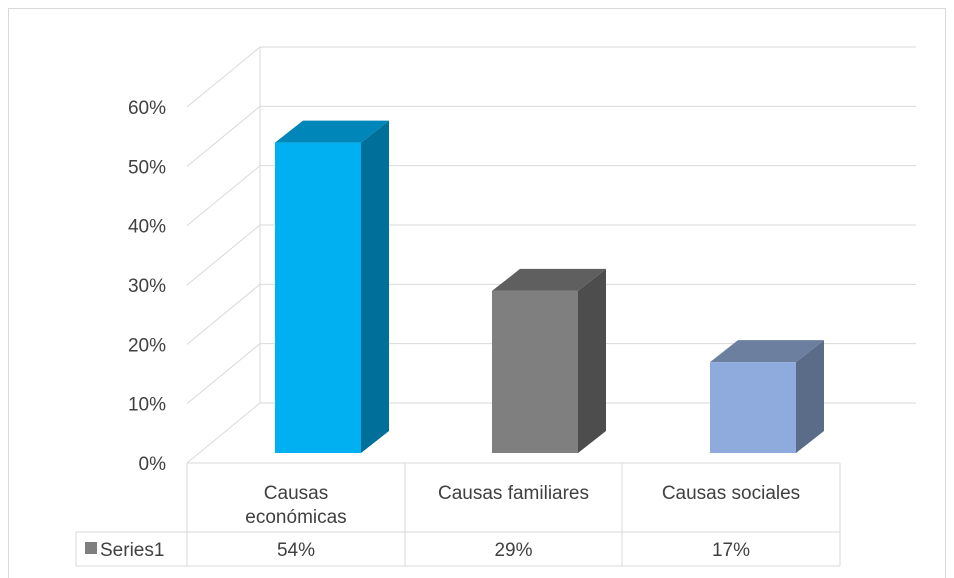 The width and height of the screenshot is (954, 578). I want to click on y-tick-label: 0%, so click(153, 464).